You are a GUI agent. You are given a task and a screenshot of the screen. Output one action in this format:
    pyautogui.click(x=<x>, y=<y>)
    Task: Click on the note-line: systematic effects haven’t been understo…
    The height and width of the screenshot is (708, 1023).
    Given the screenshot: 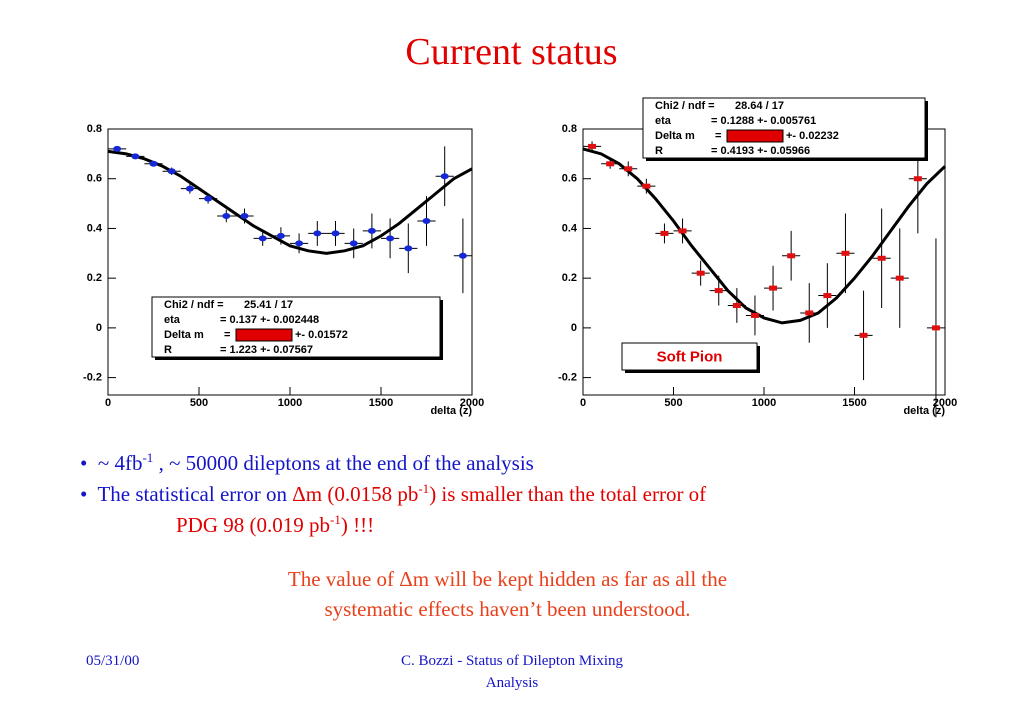 What is the action you would take?
    pyautogui.click(x=507, y=609)
    